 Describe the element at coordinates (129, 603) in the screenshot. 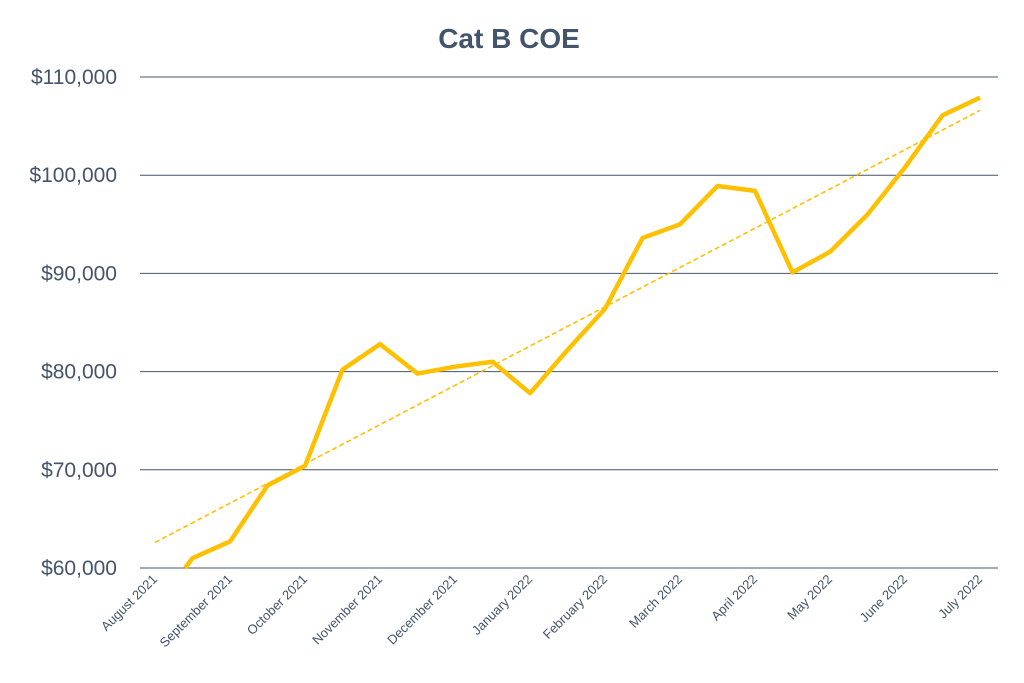

I see `x-tick-label: August 2021` at that location.